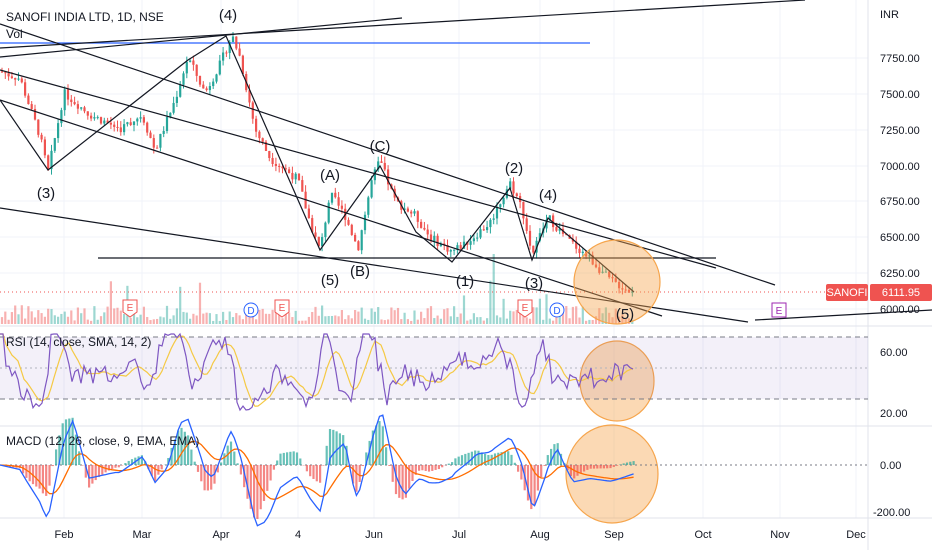 This screenshot has height=550, width=932. I want to click on wave-label: (3), so click(46, 193).